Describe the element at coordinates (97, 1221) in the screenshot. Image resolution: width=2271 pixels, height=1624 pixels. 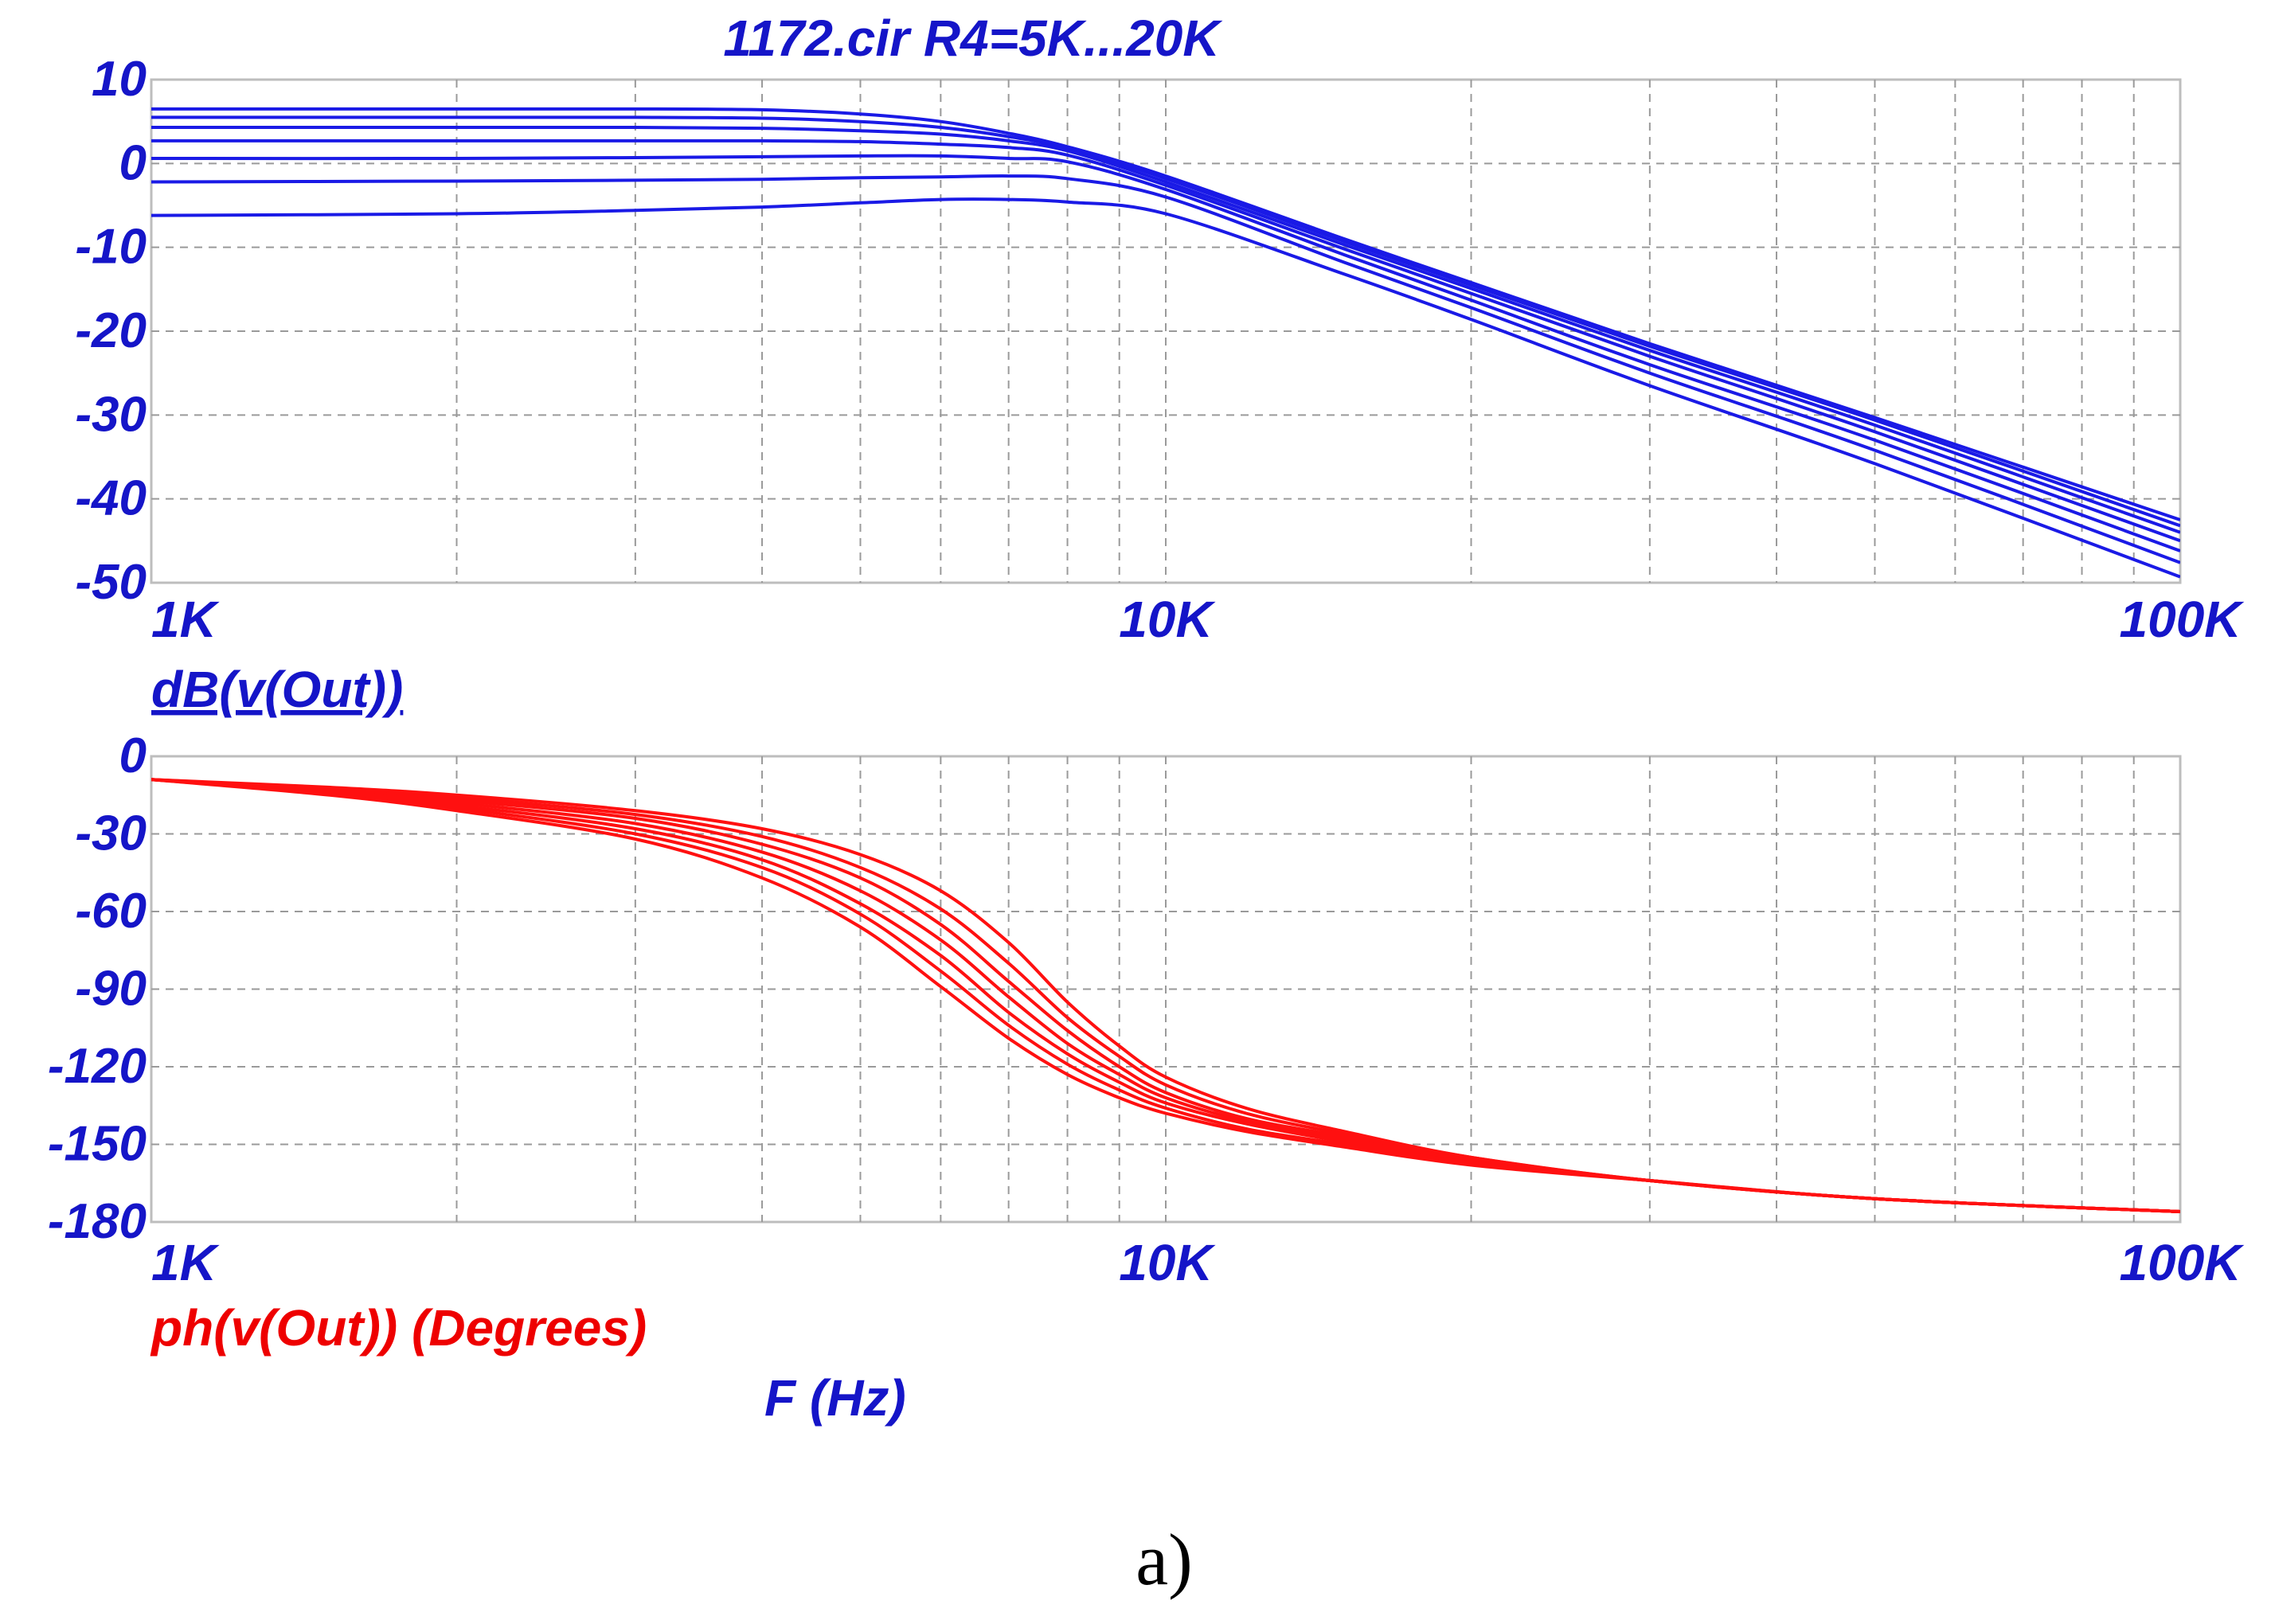
I see `phase-ytick-label: -180` at that location.